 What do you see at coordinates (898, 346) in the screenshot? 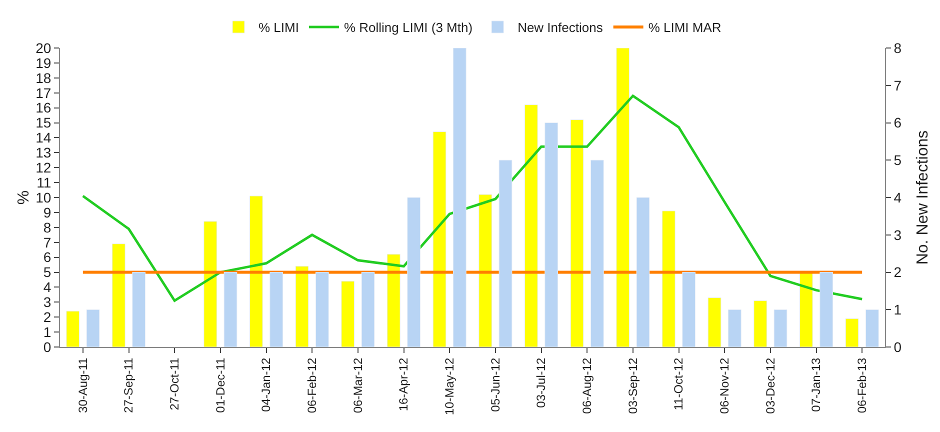
I see `y2-tick-label: 0` at bounding box center [898, 346].